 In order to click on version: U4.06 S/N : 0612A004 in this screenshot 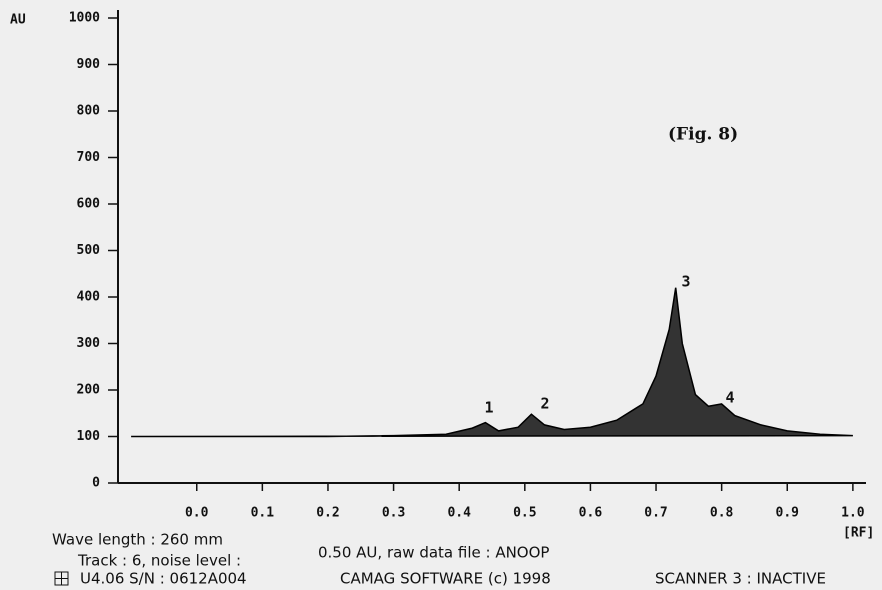, I will do `click(163, 579)`.